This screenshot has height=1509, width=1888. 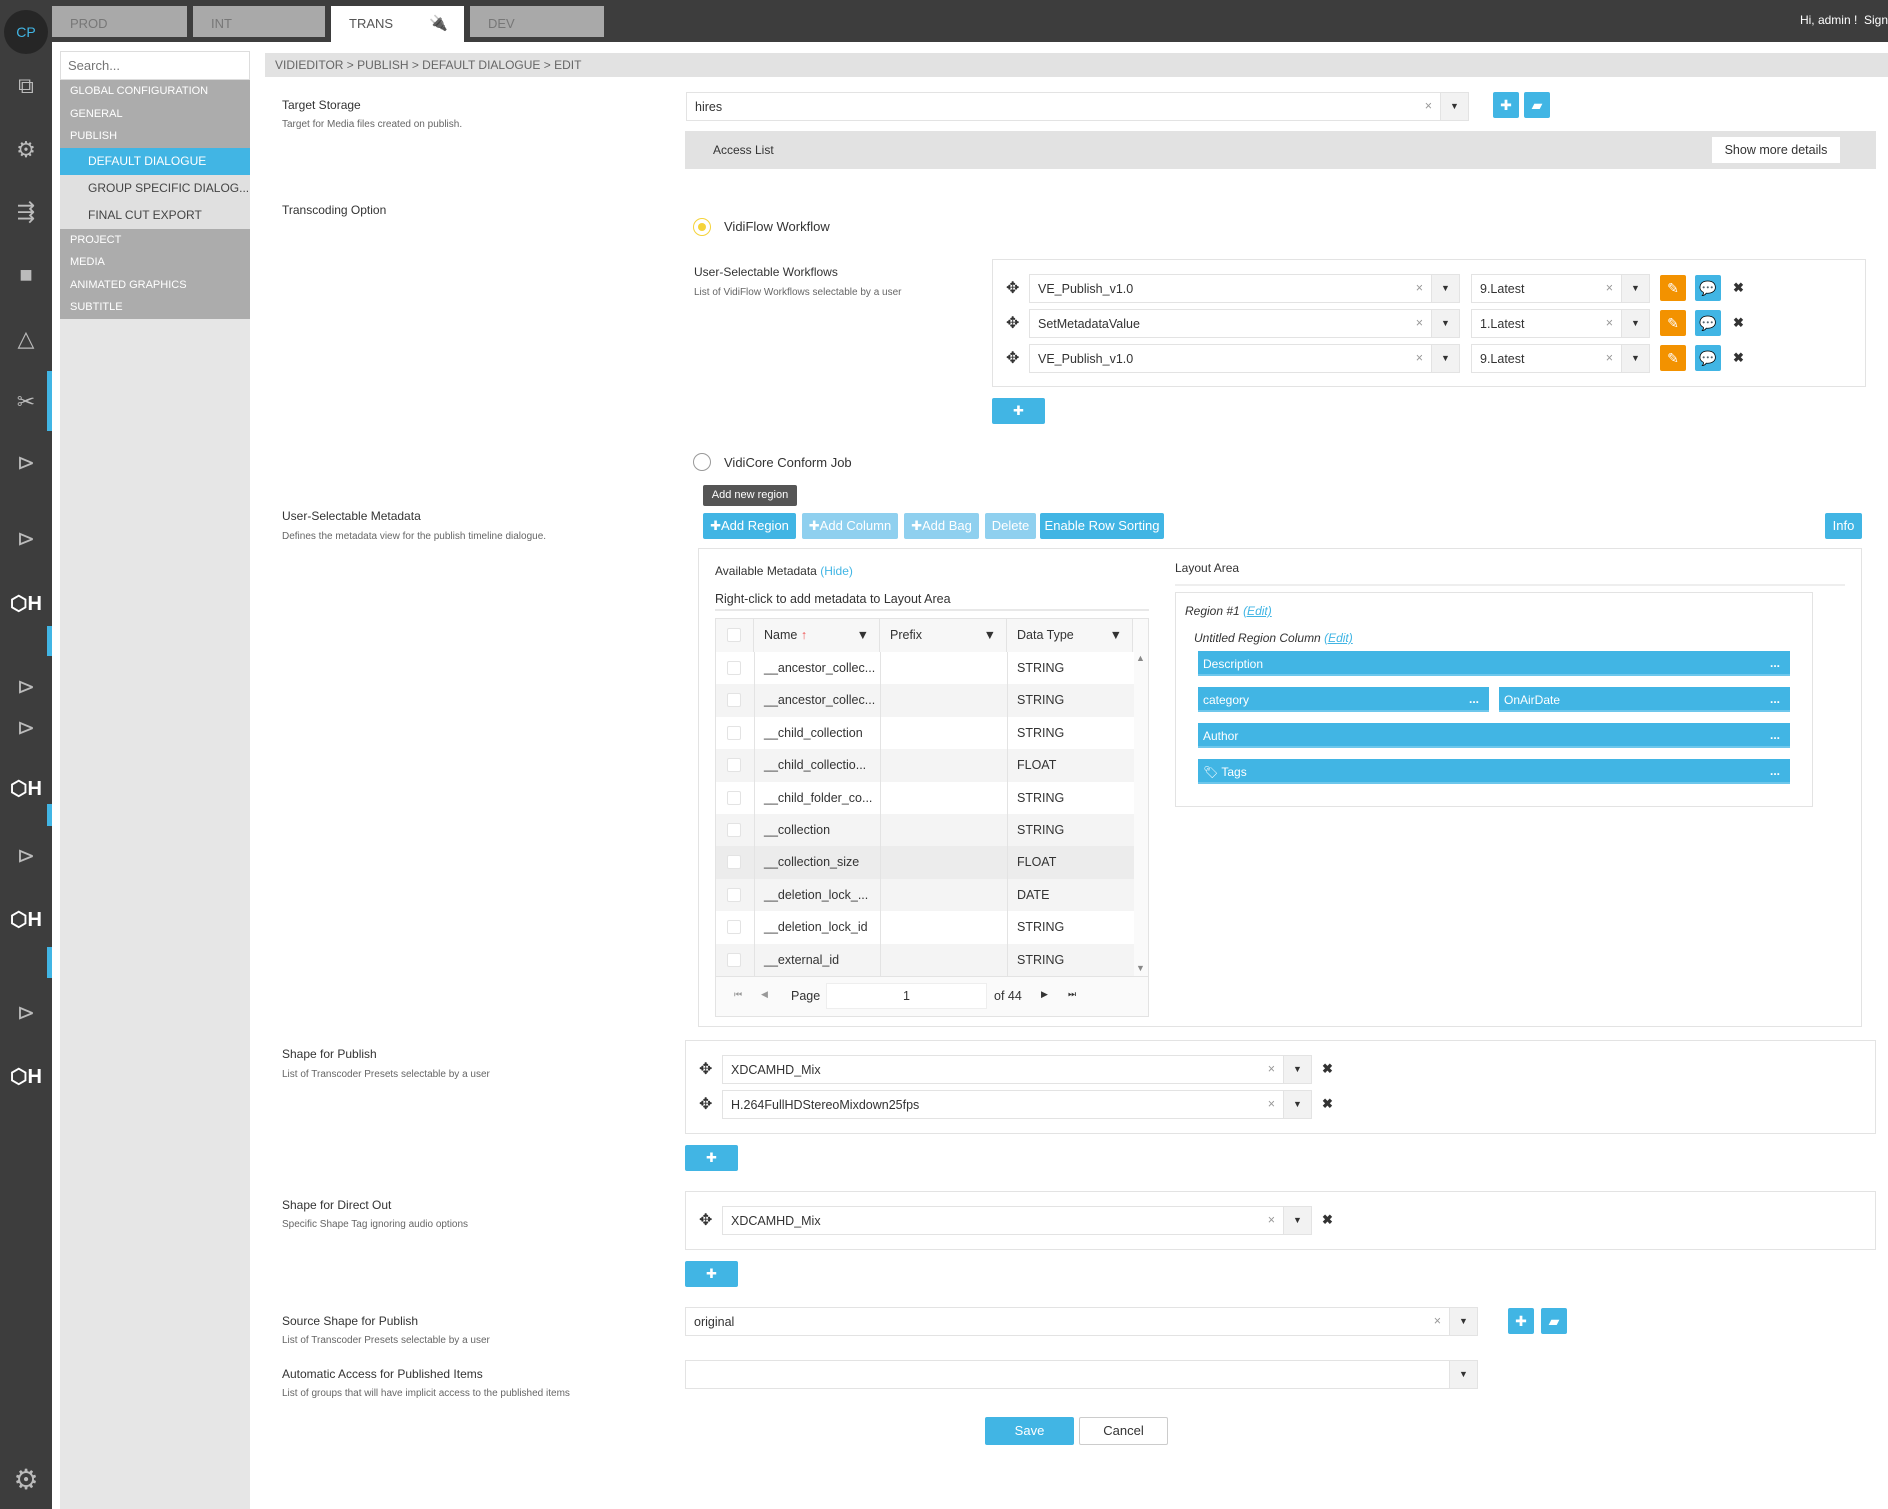 I want to click on save-button: Save, so click(x=1029, y=1431).